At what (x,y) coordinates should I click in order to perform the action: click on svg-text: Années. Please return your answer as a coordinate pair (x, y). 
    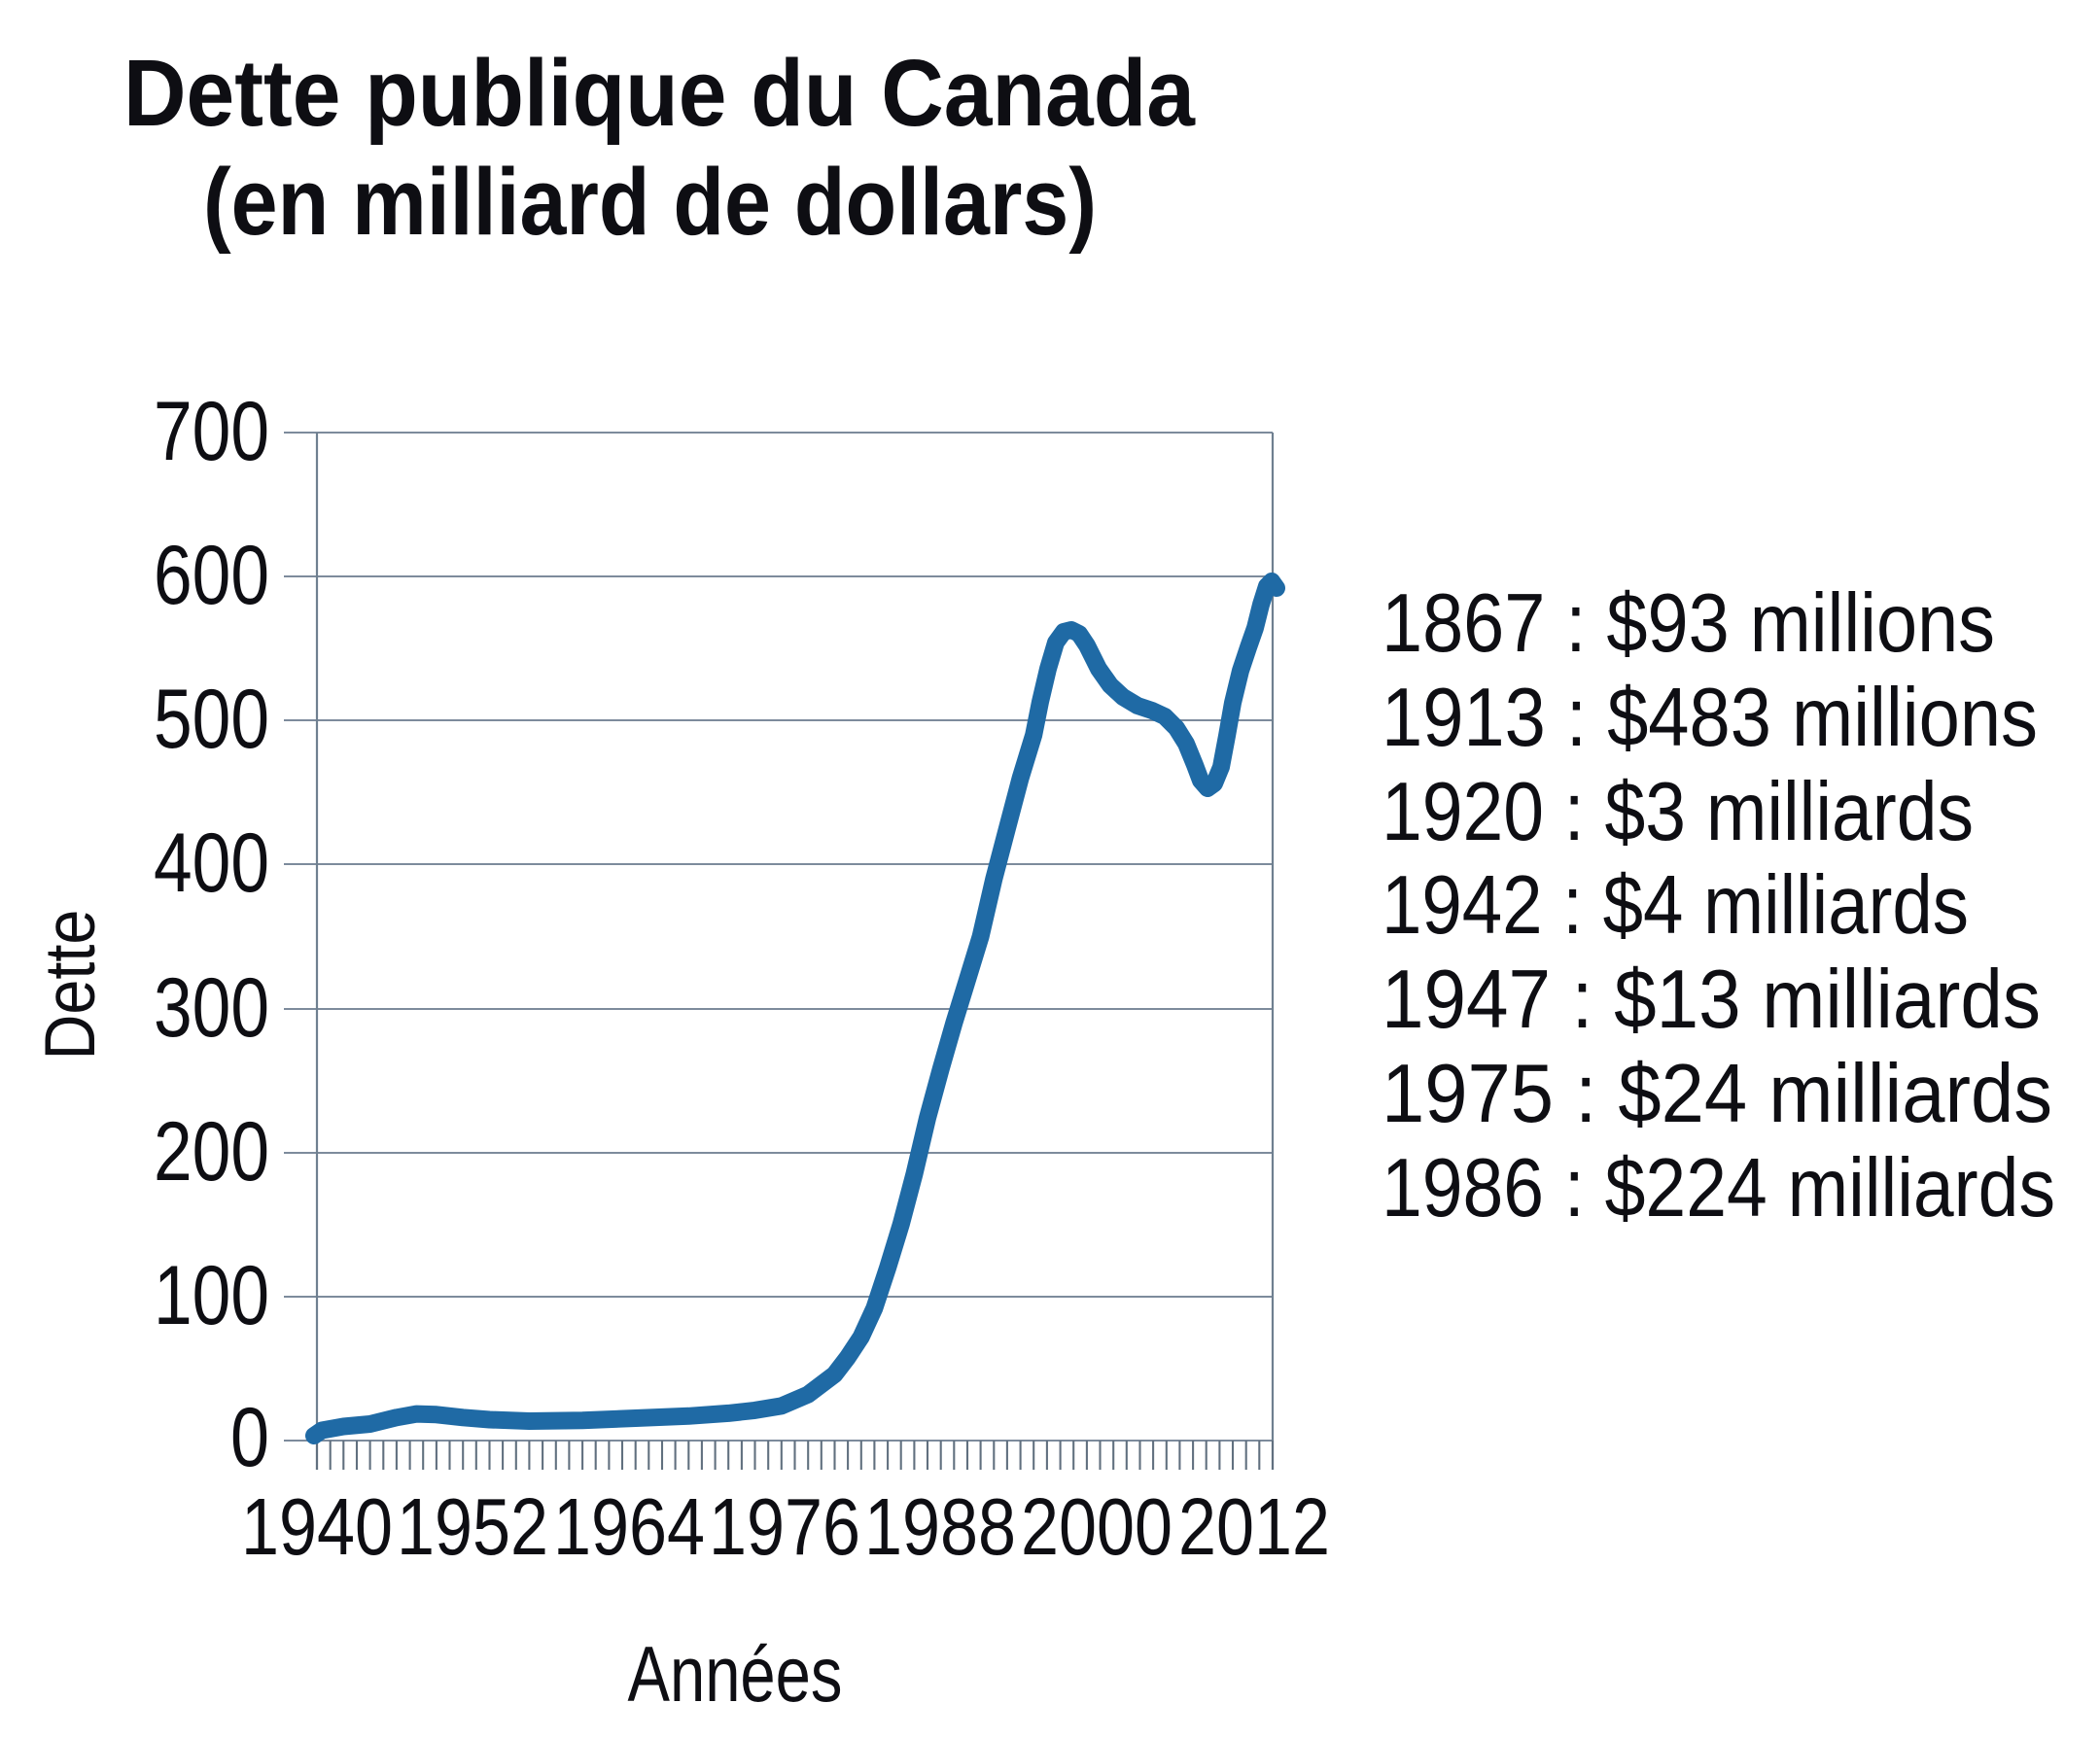
    Looking at the image, I should click on (735, 1675).